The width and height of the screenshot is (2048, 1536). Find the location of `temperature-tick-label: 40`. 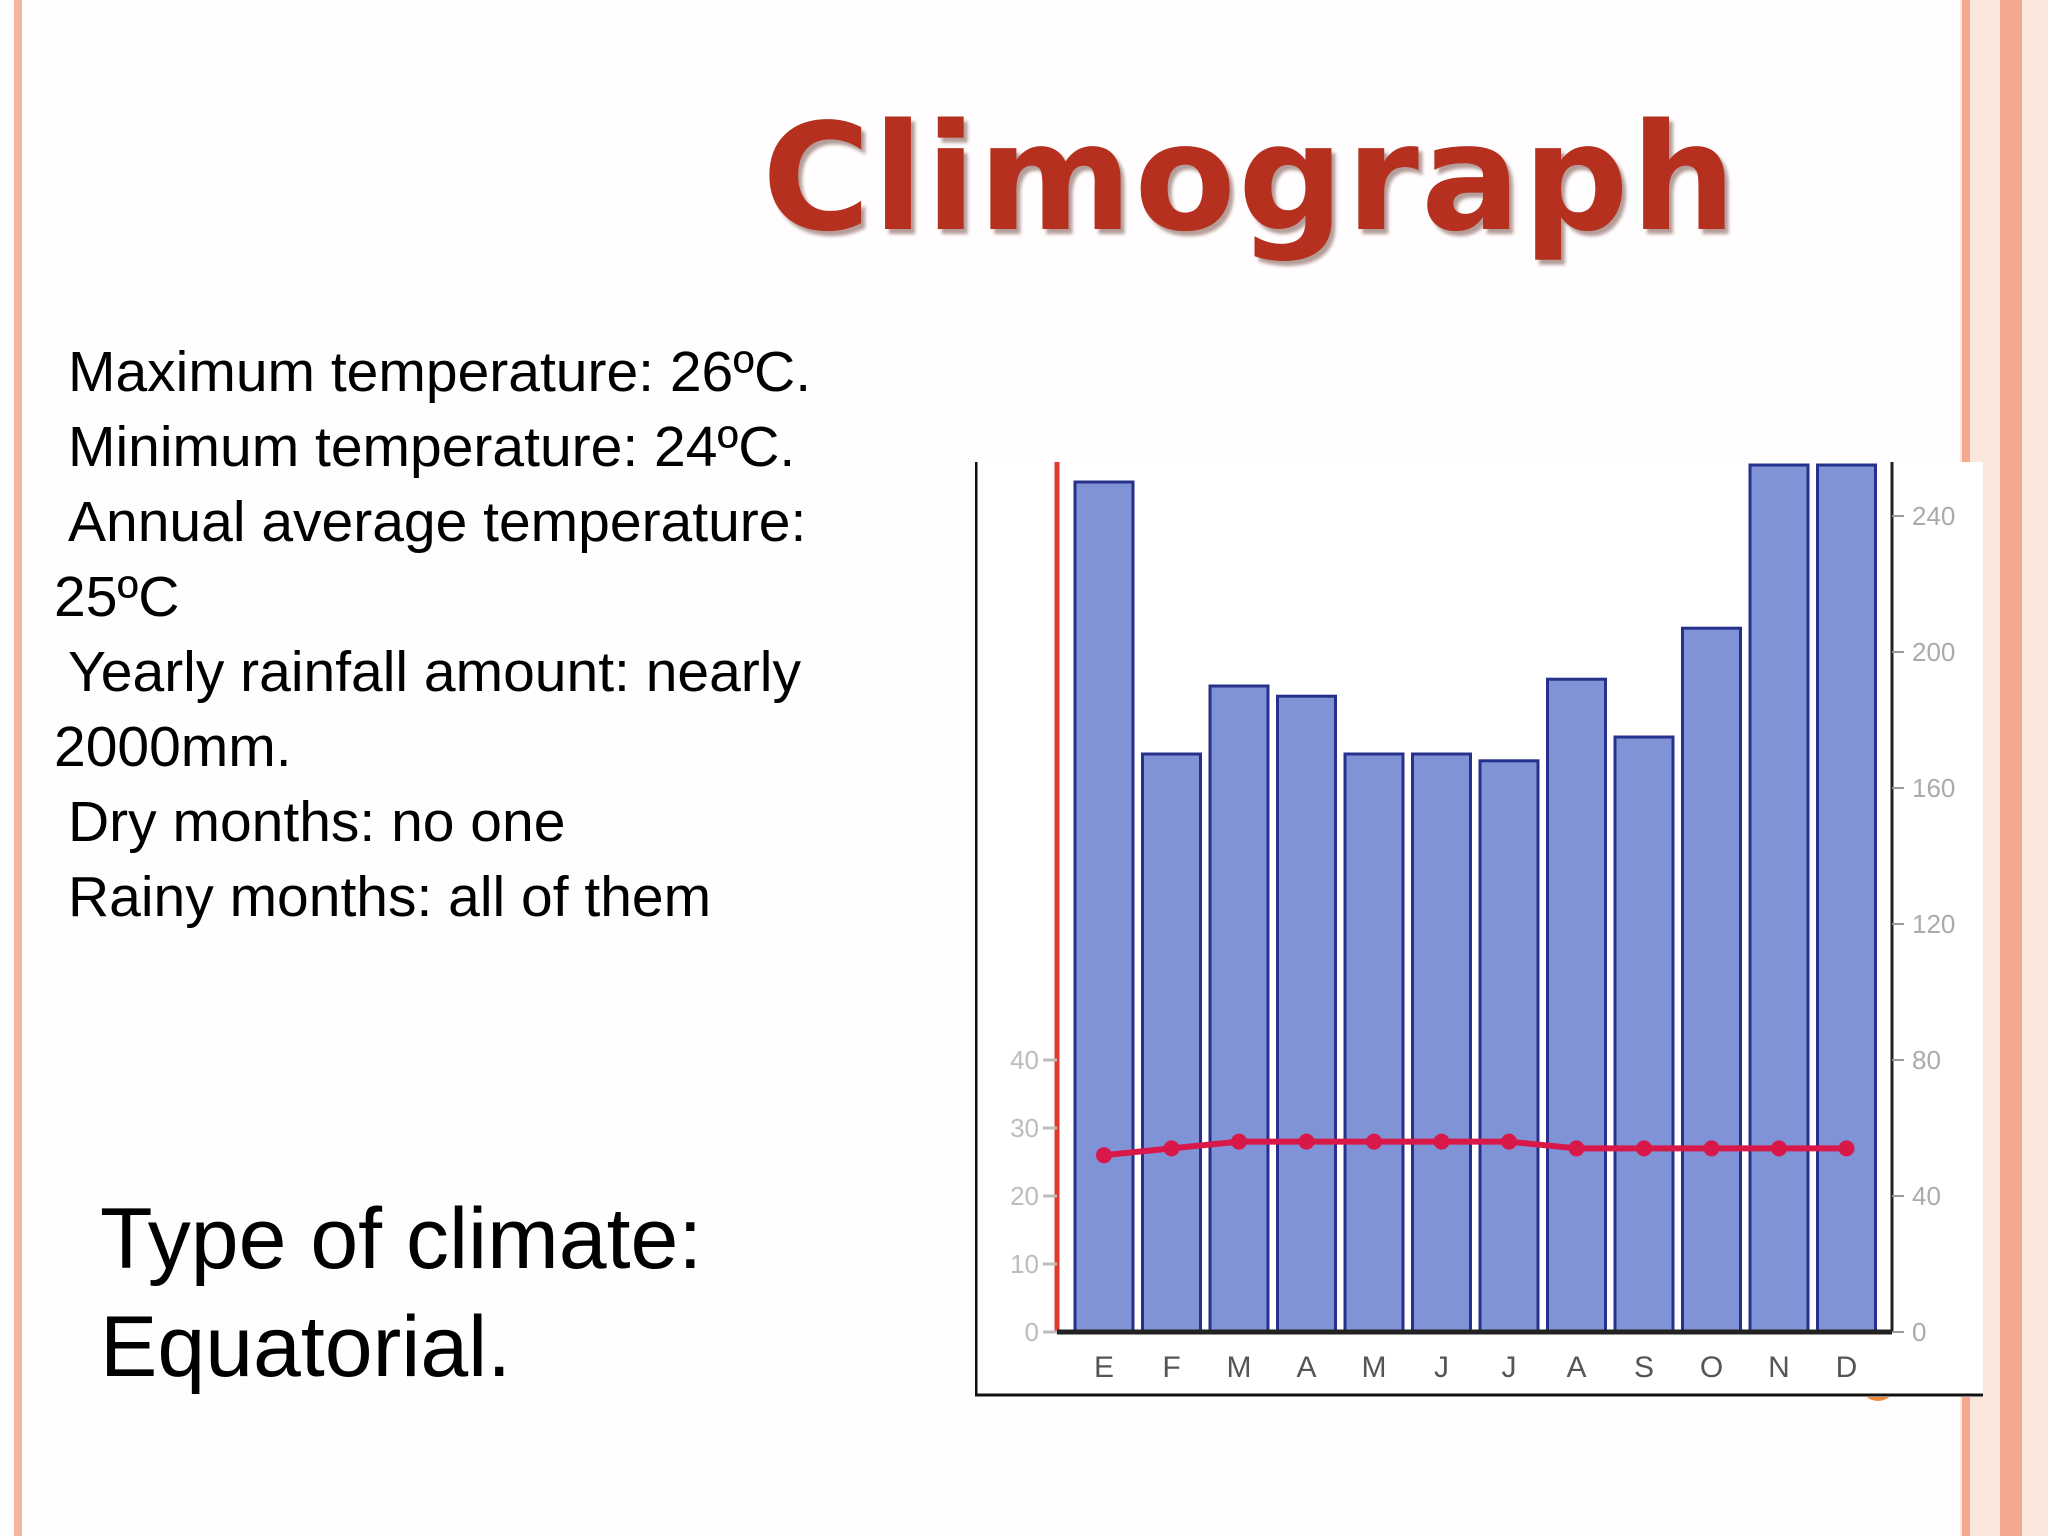

temperature-tick-label: 40 is located at coordinates (1024, 1060).